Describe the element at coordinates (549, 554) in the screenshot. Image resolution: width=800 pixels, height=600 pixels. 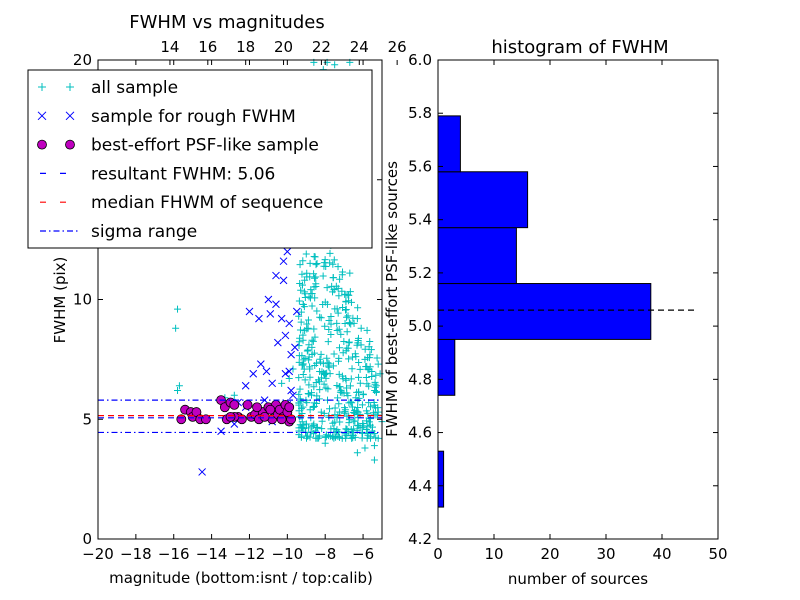
I see `x-tick-label: 20` at that location.